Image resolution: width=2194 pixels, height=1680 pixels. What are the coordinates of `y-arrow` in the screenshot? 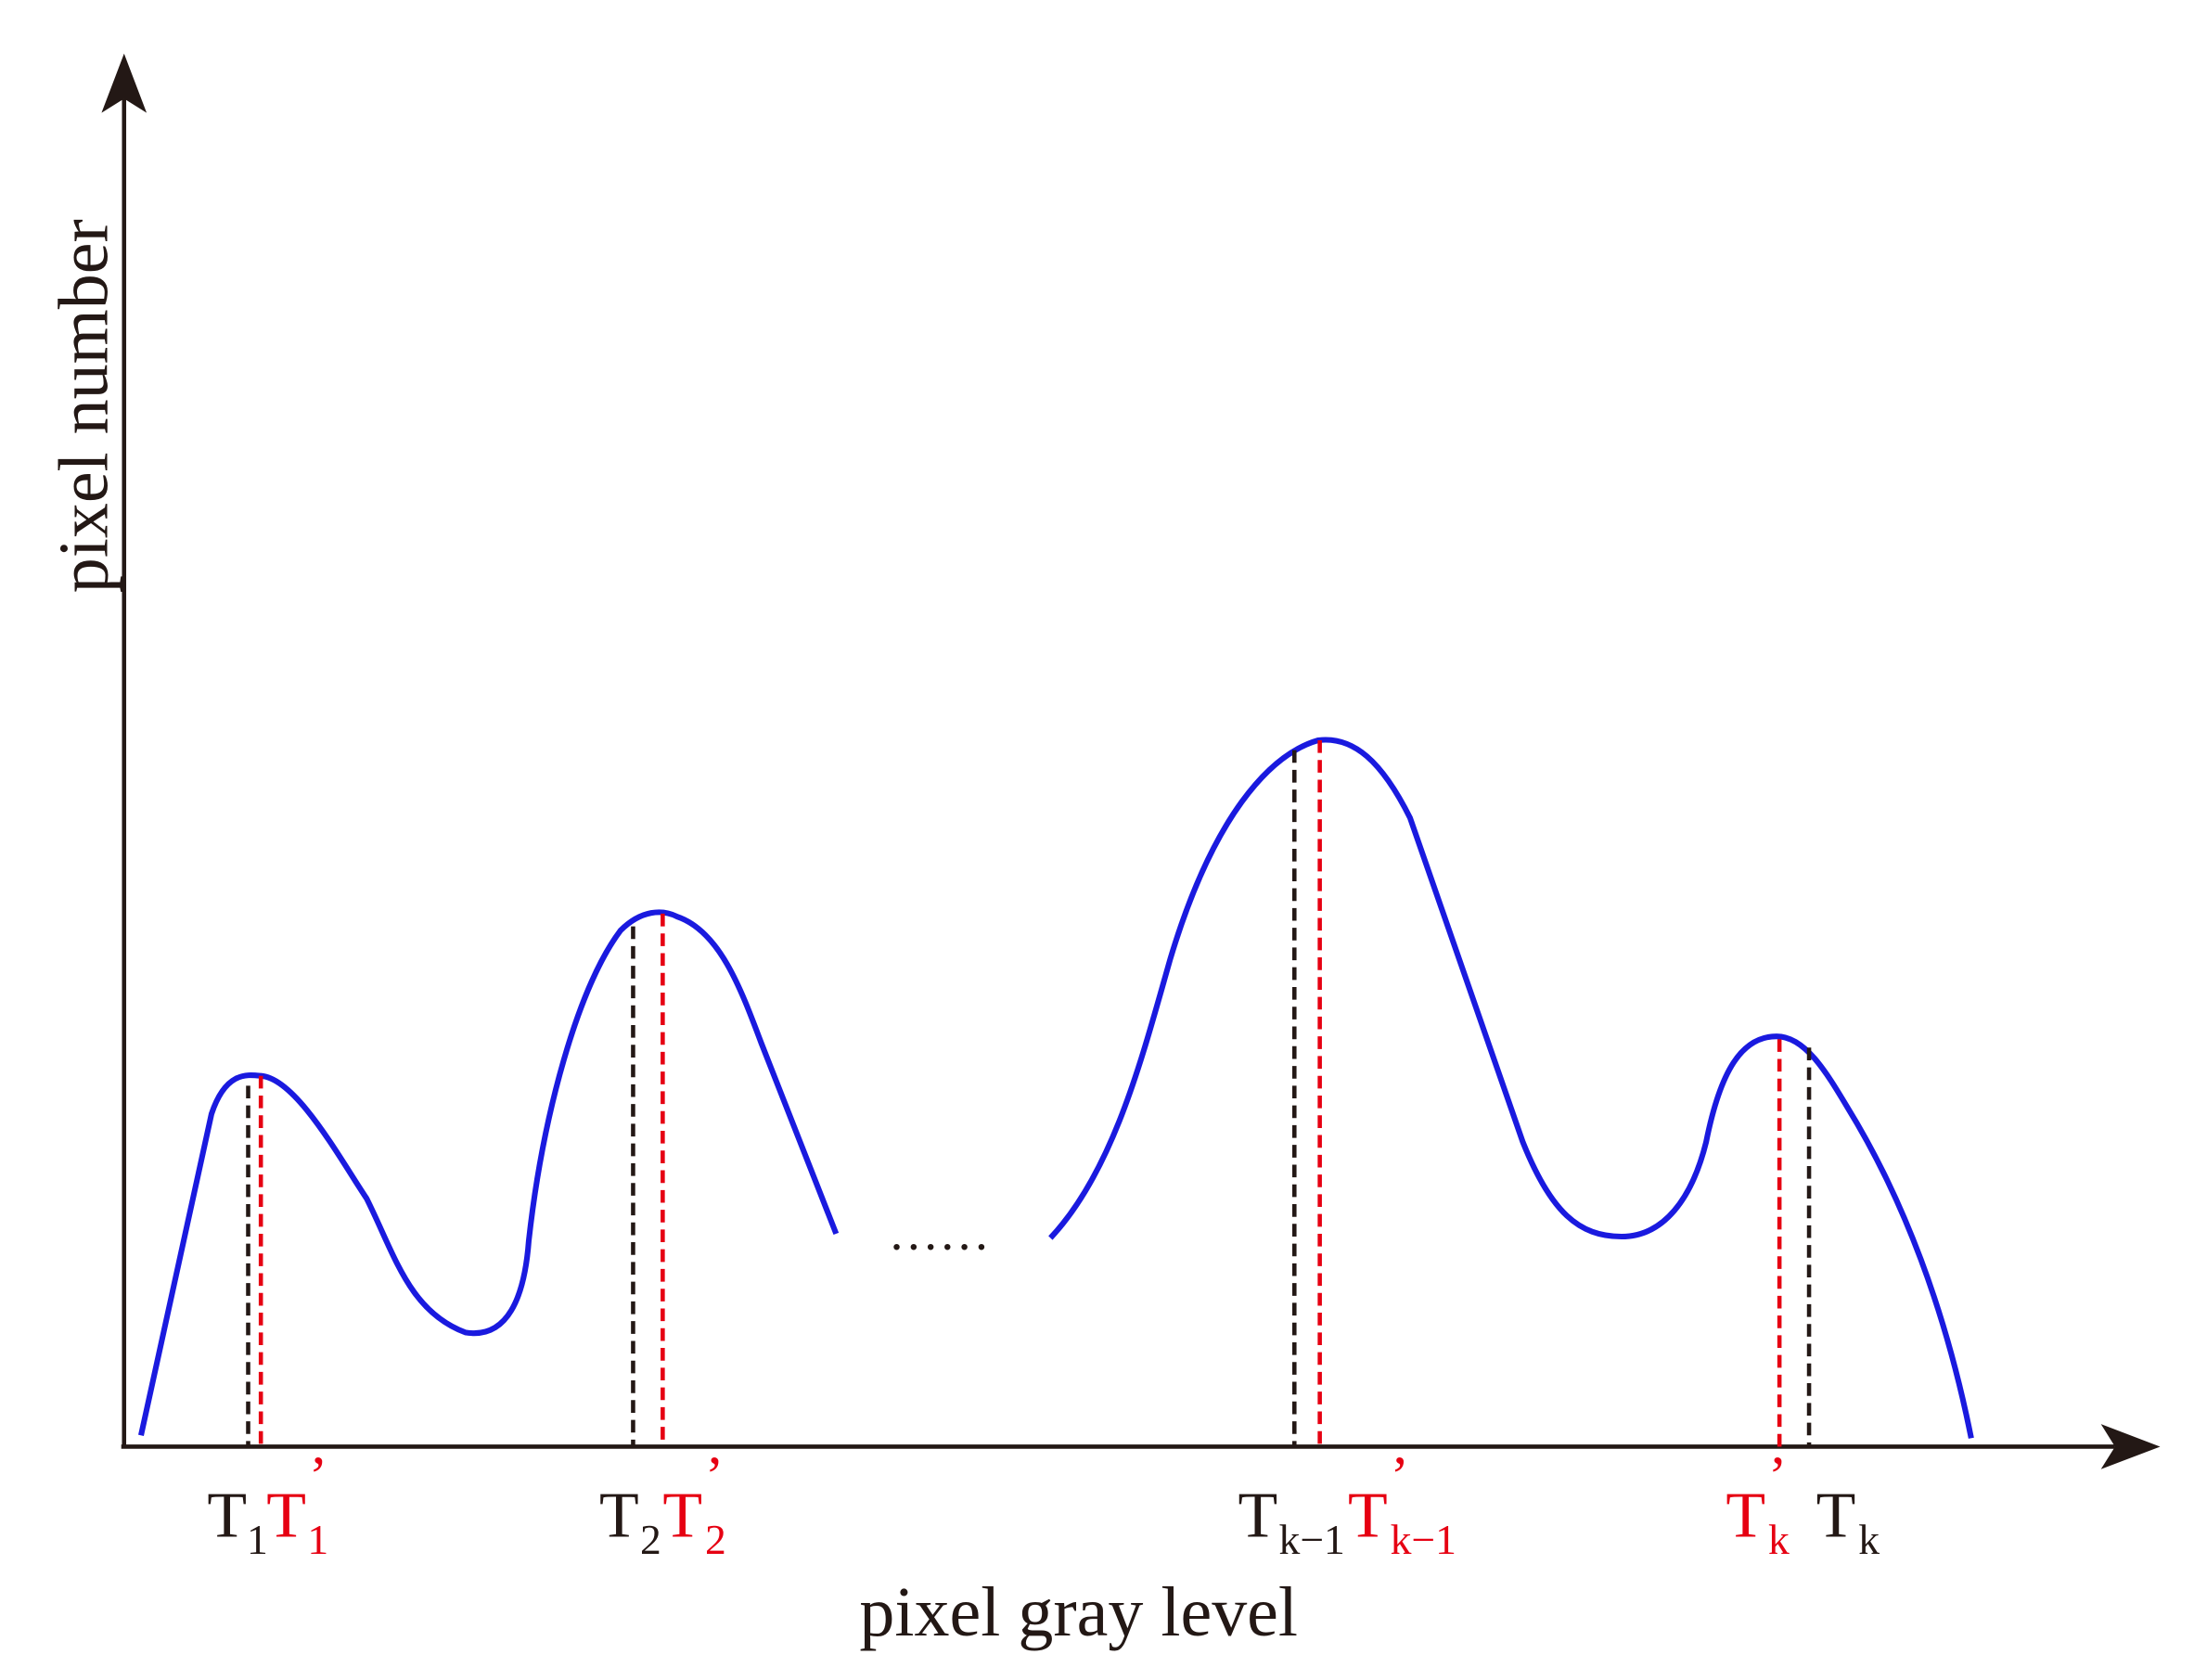 It's located at (125, 83).